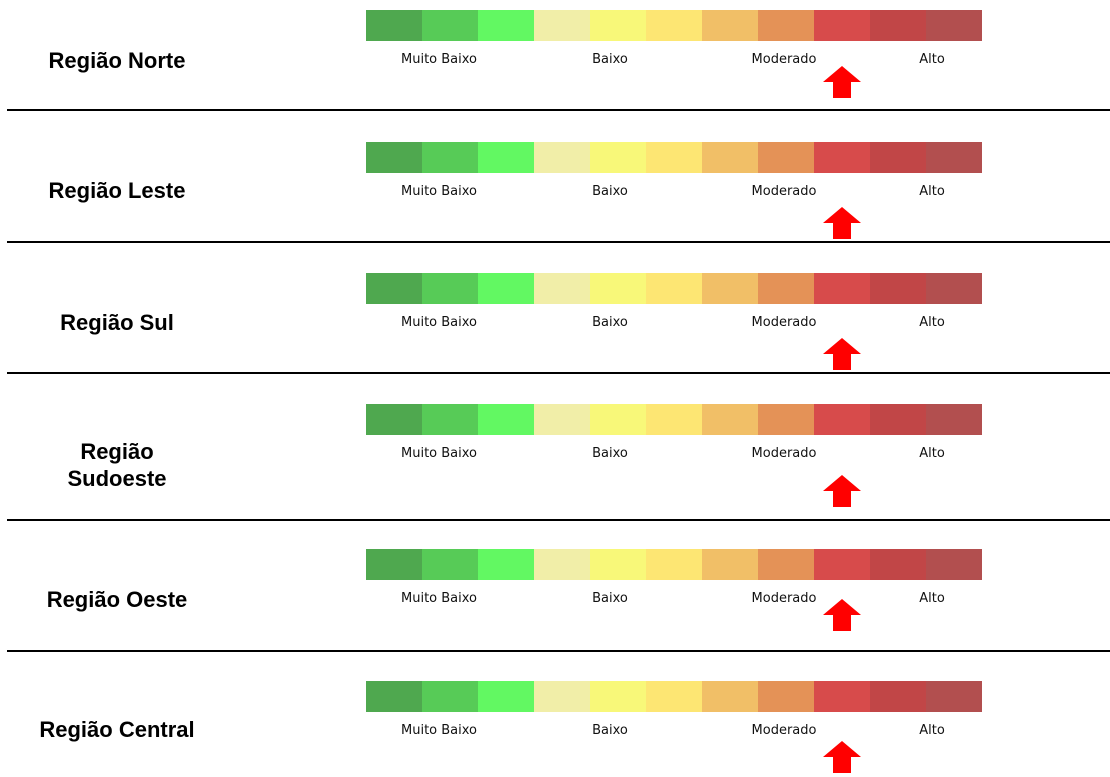 This screenshot has height=777, width=1110. I want to click on region-label: Região Oeste, so click(117, 599).